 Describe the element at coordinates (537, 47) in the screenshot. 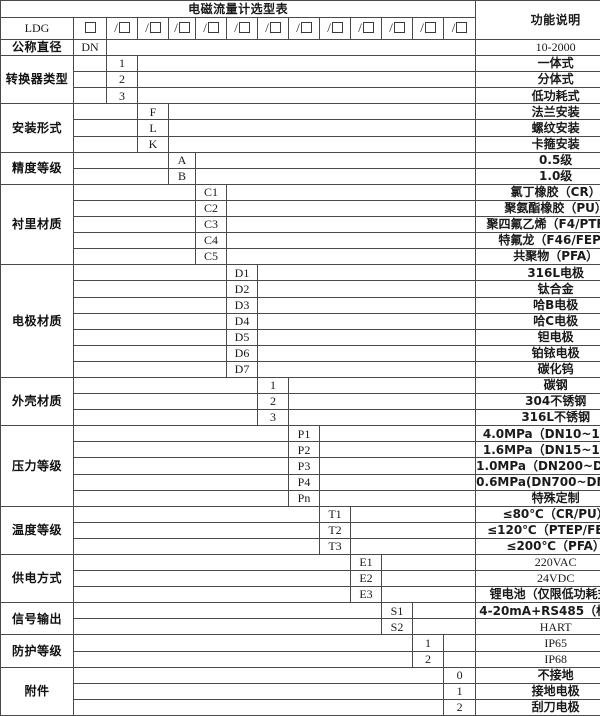

I see `option-description: 10-2000` at that location.